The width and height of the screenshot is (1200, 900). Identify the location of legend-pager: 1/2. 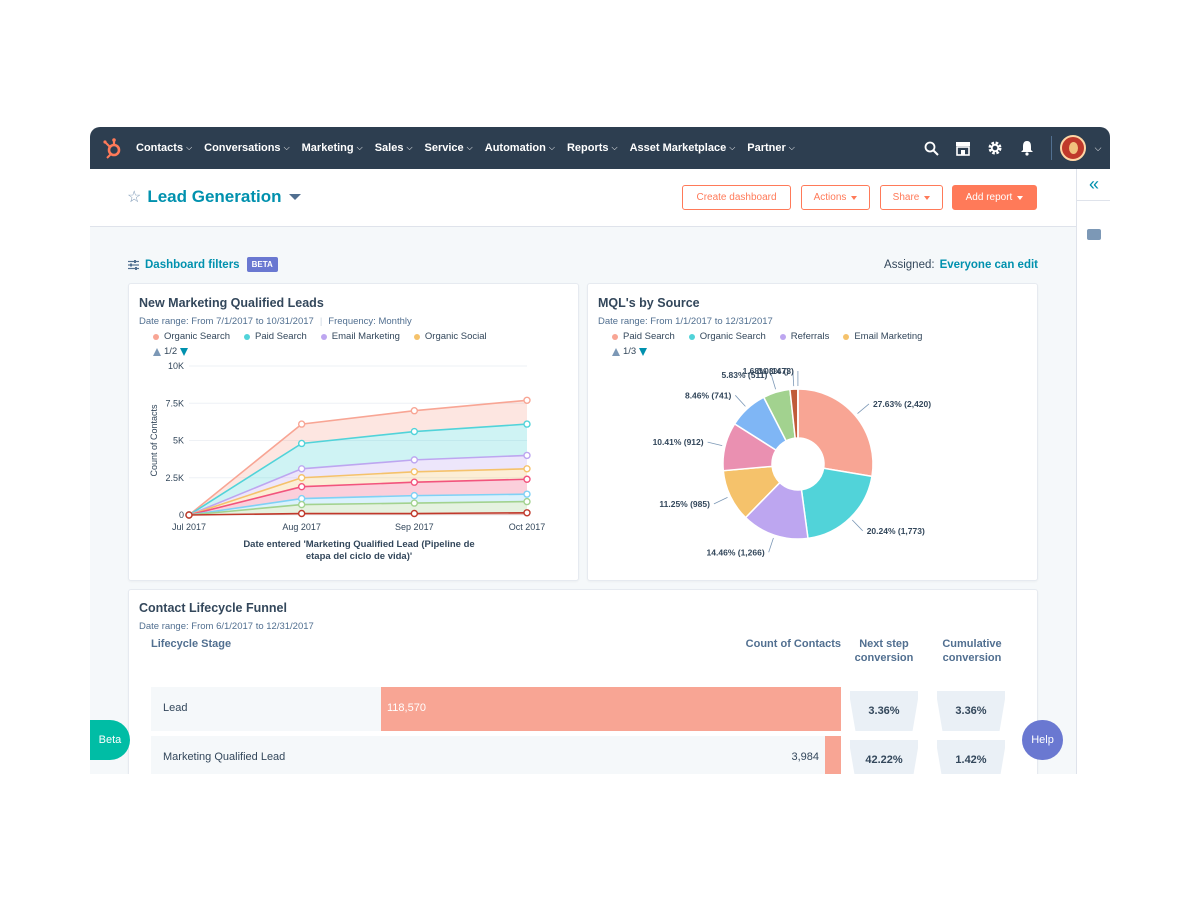
(171, 351).